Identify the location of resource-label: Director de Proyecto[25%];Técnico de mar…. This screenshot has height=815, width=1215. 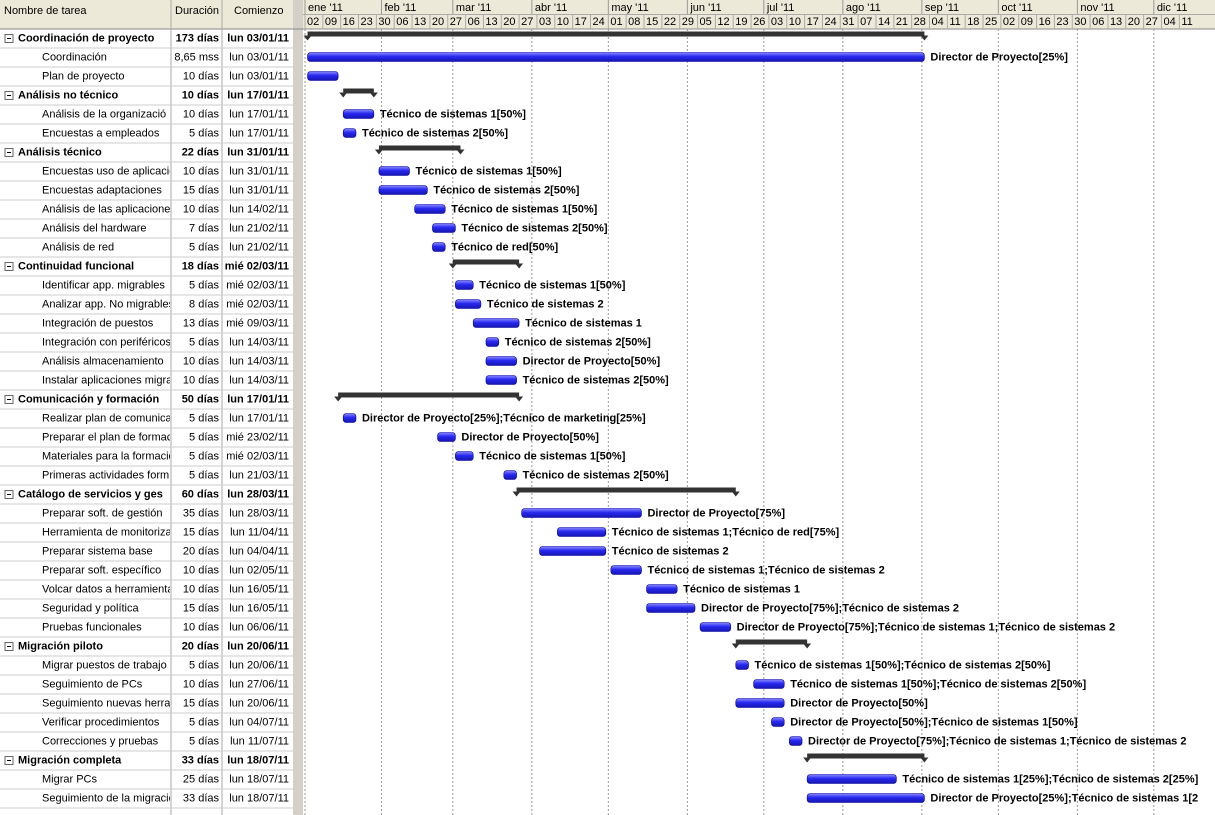
(504, 418).